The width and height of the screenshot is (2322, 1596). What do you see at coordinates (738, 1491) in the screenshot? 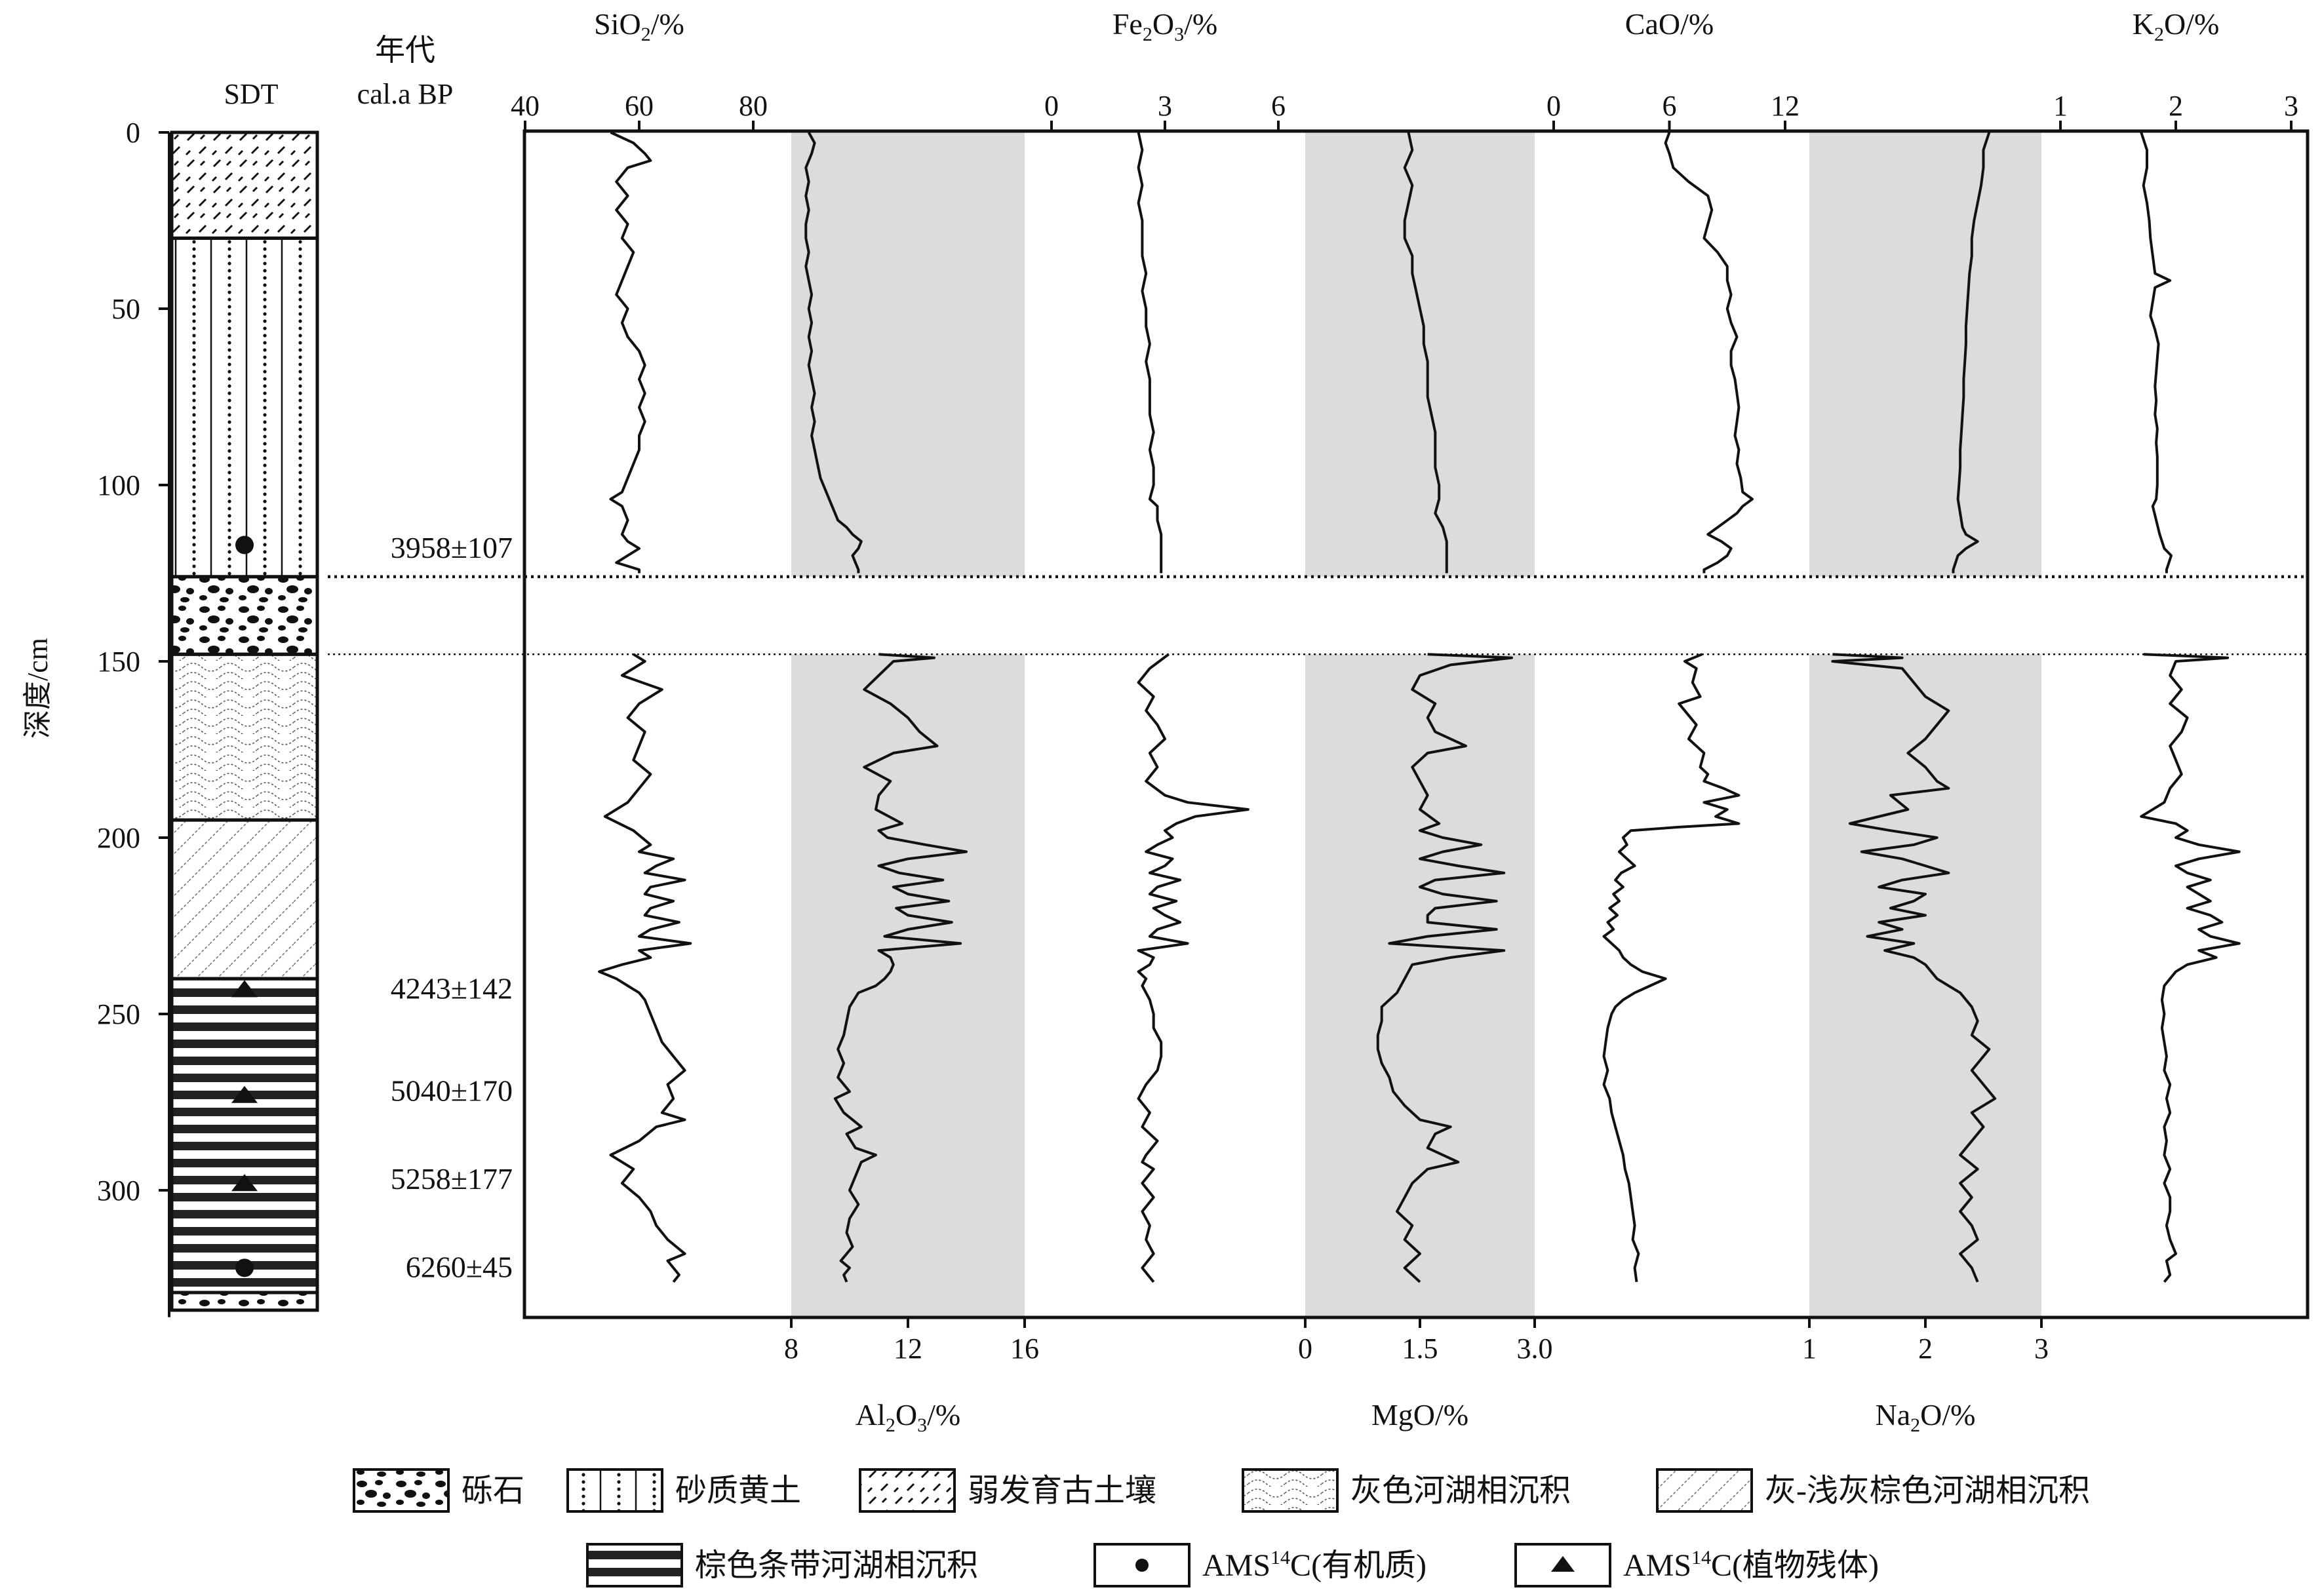
I see `legend-label: 砂质黄土` at bounding box center [738, 1491].